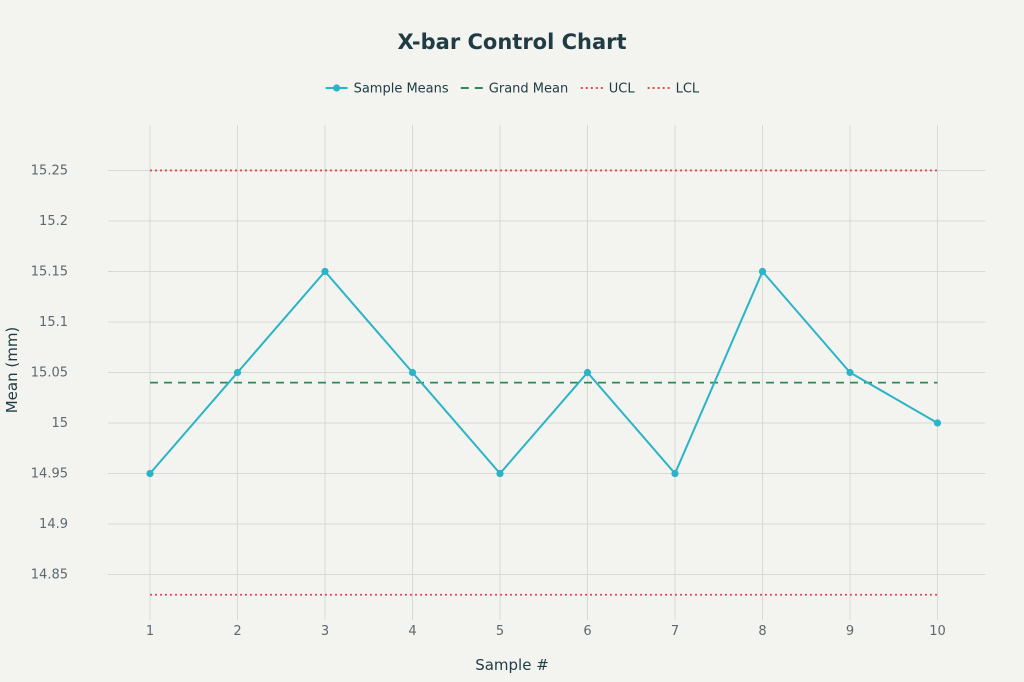 This screenshot has width=1024, height=682. Describe the element at coordinates (53, 221) in the screenshot. I see `y-tick-label: 15.2` at that location.